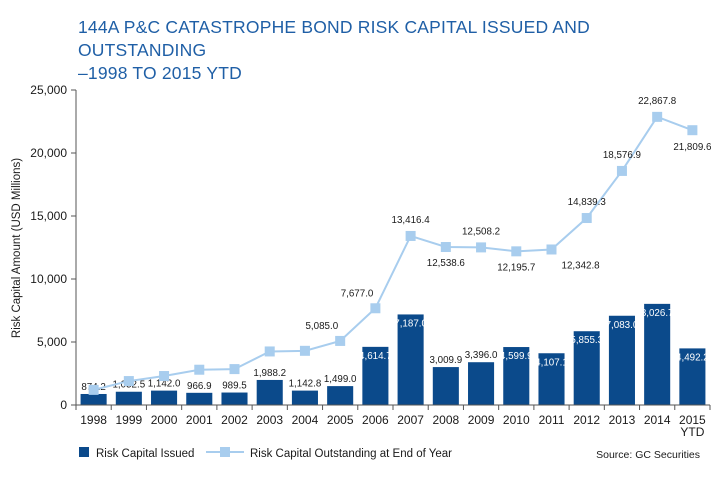  I want to click on line-data-label: 7,677.0, so click(357, 293).